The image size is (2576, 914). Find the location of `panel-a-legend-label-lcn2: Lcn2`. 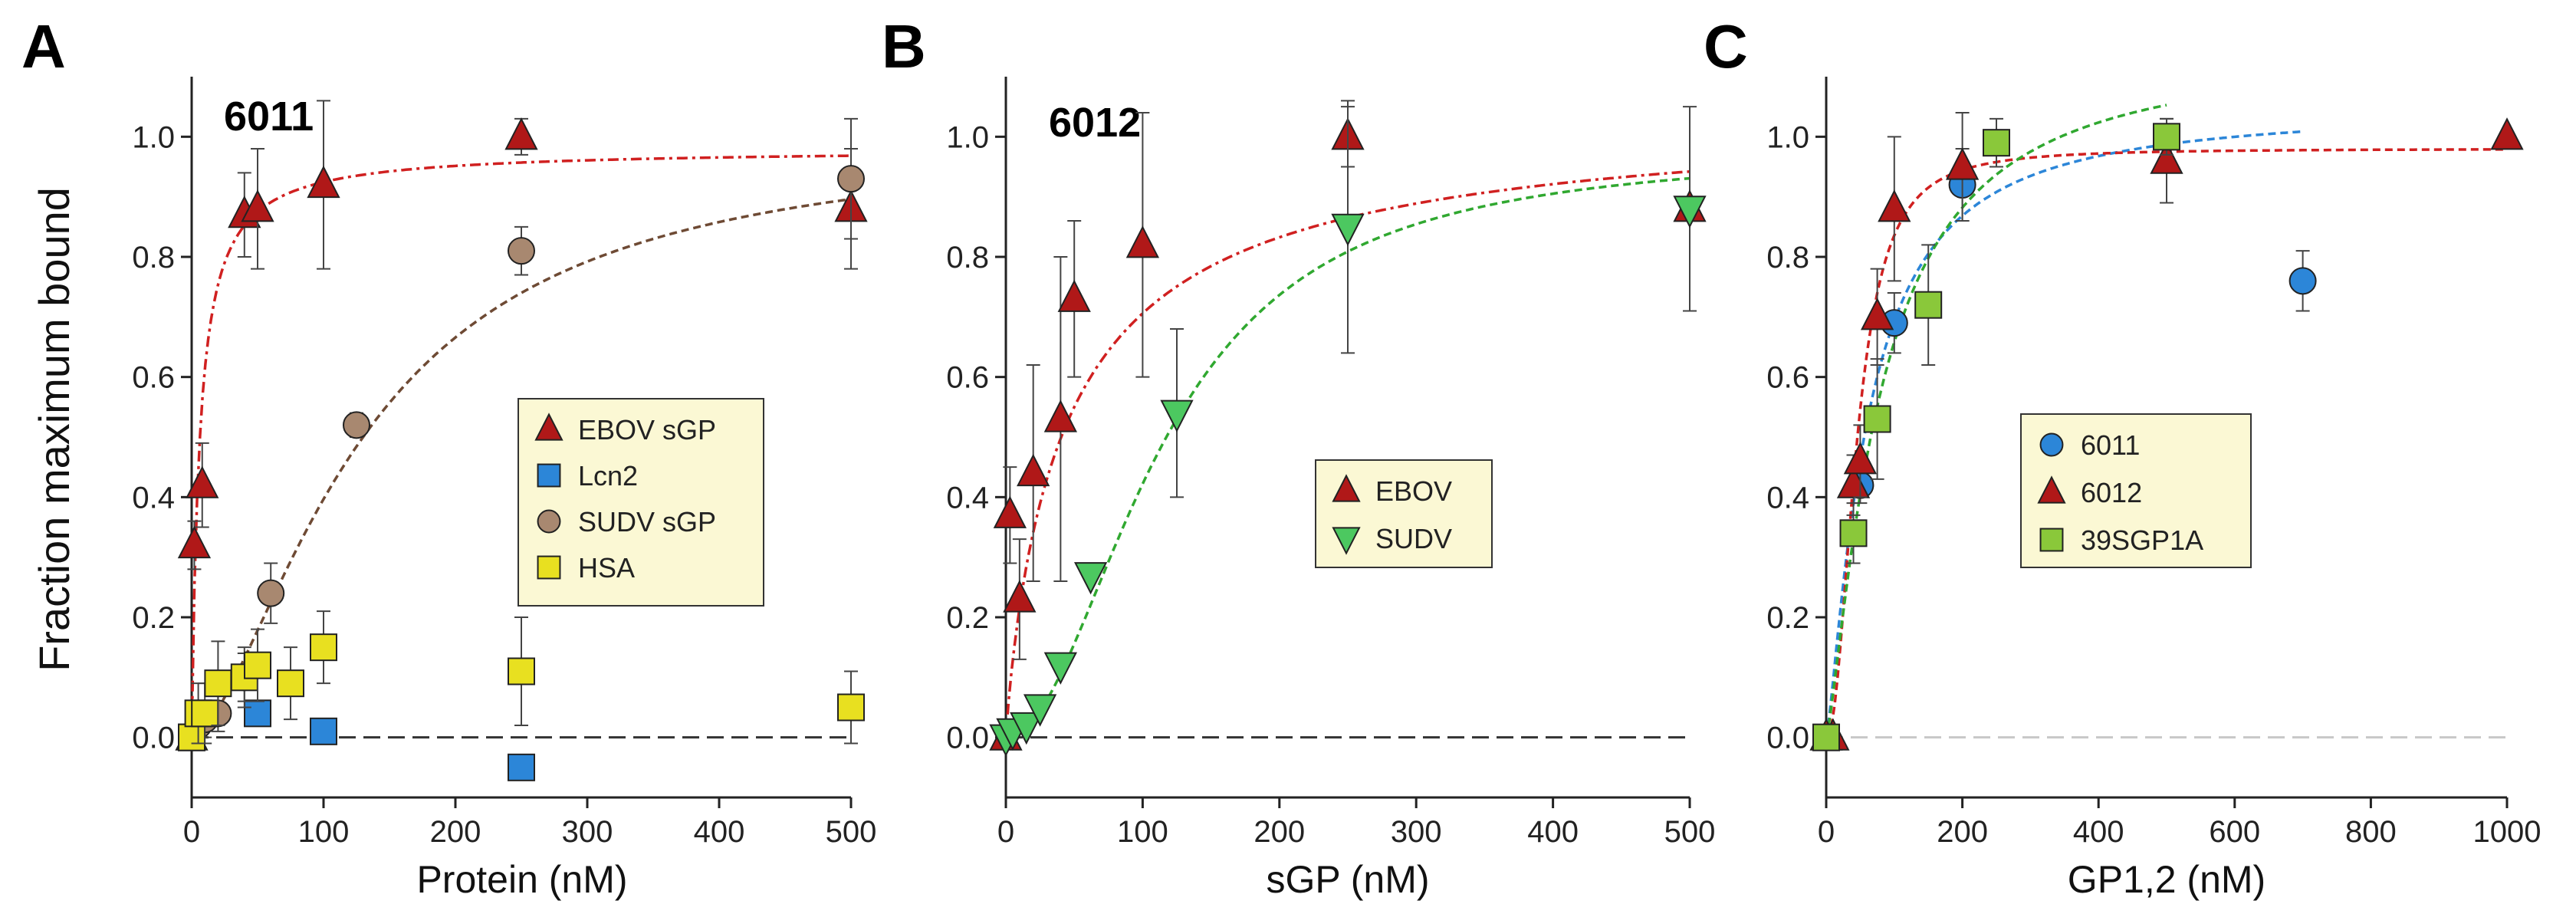

panel-a-legend-label-lcn2: Lcn2 is located at coordinates (608, 476).